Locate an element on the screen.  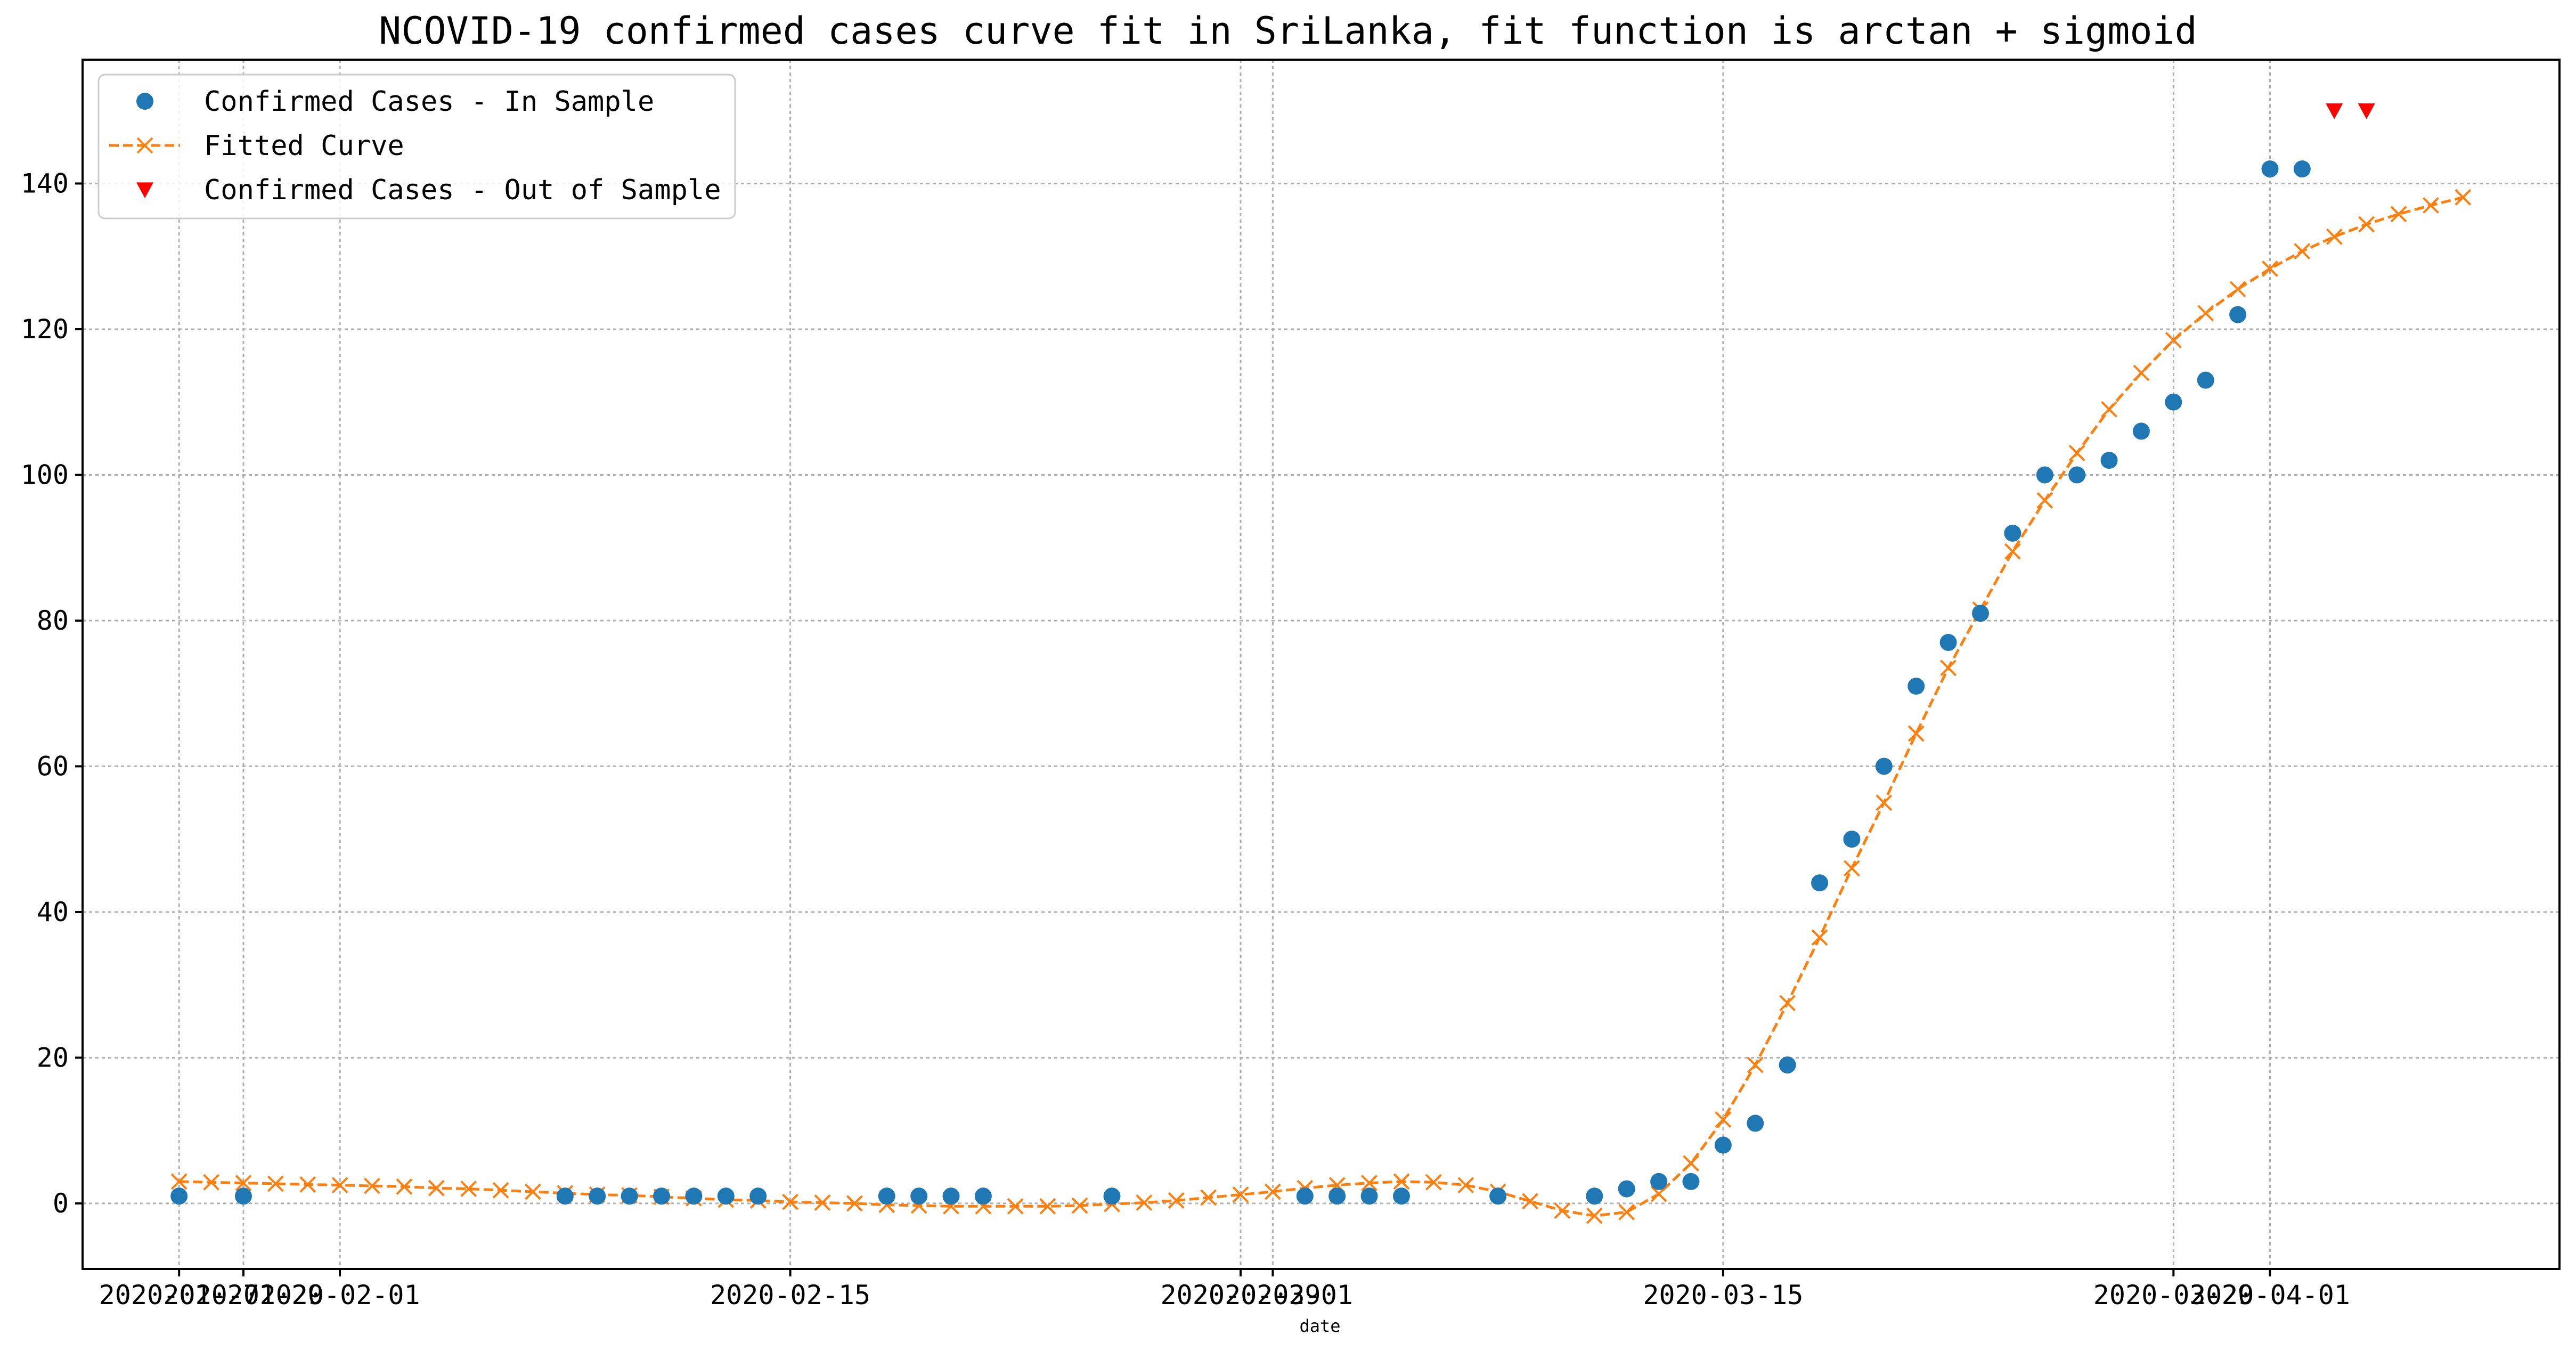
x-tick-label: 2020-04-01 is located at coordinates (2270, 1295).